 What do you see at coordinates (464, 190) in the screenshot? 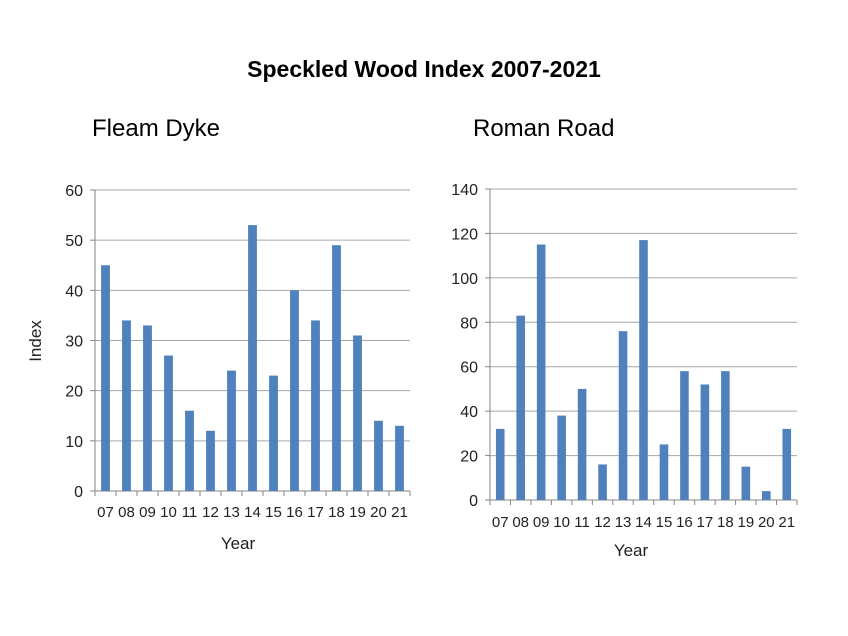
I see `y-tick-label: 140` at bounding box center [464, 190].